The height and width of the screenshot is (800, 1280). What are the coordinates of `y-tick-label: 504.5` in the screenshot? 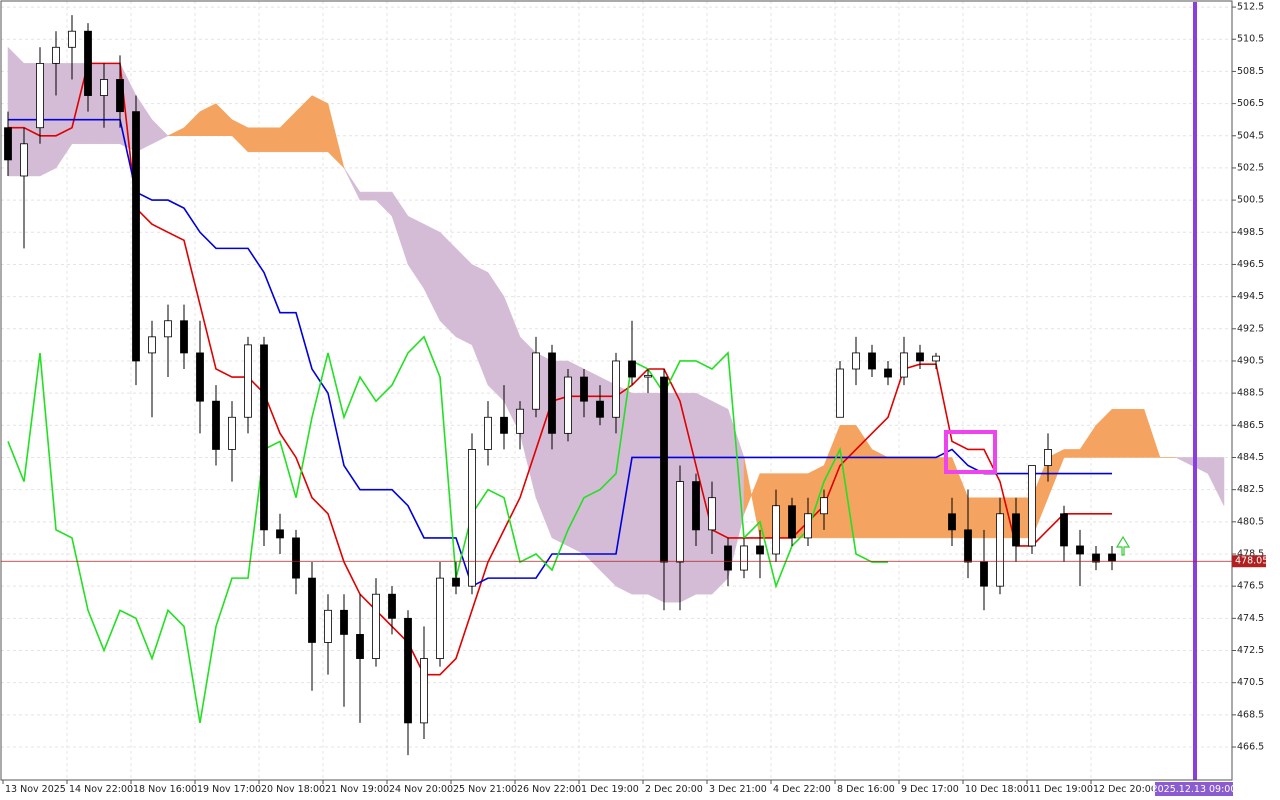 It's located at (1250, 135).